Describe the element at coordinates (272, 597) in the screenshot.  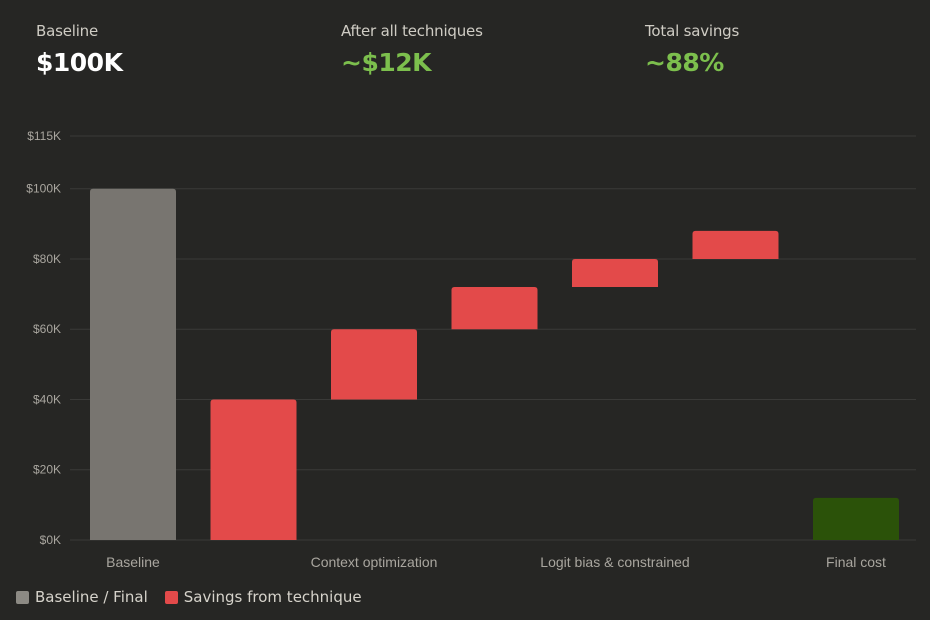
I see `legend-label-savings: Savings from technique` at that location.